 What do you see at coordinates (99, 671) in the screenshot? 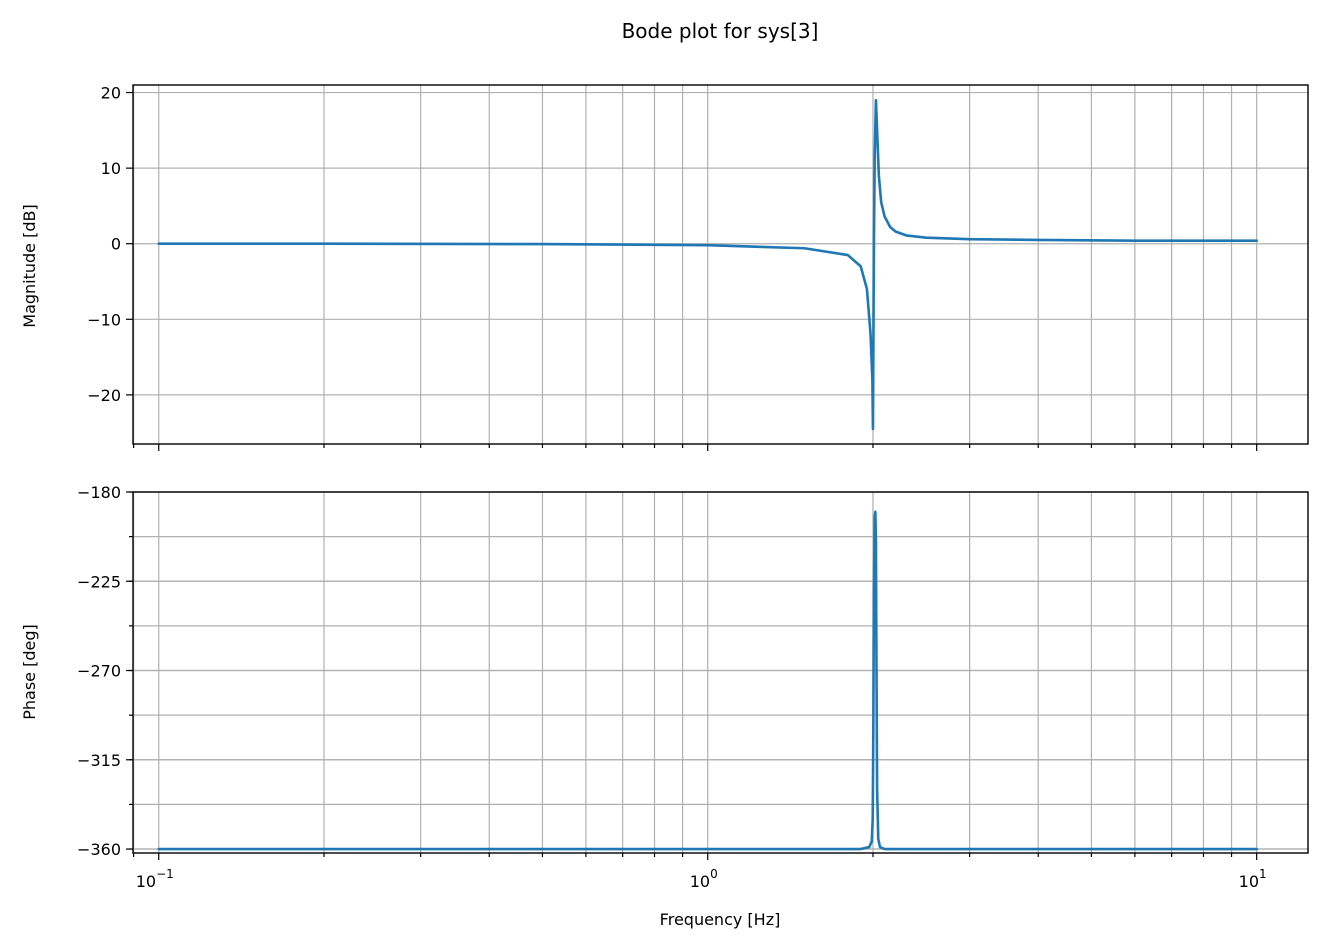
I see `phase-ytick-label: −270` at bounding box center [99, 671].